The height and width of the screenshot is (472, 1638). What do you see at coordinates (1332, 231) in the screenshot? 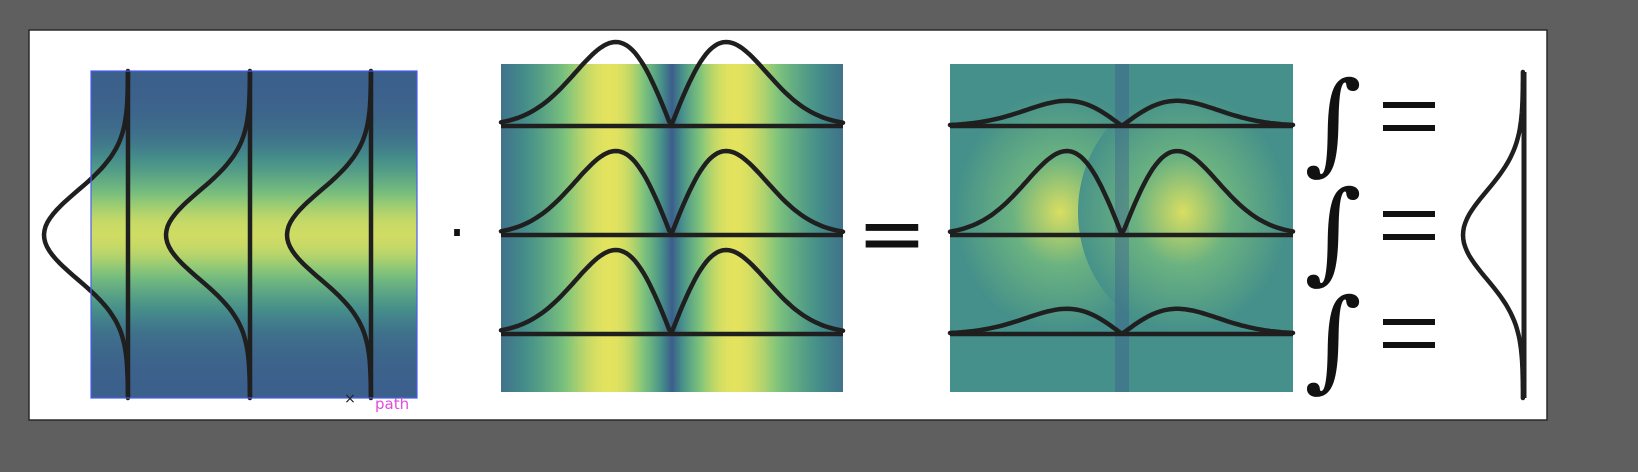
I see `integral-sign-2: ∫` at bounding box center [1332, 231].